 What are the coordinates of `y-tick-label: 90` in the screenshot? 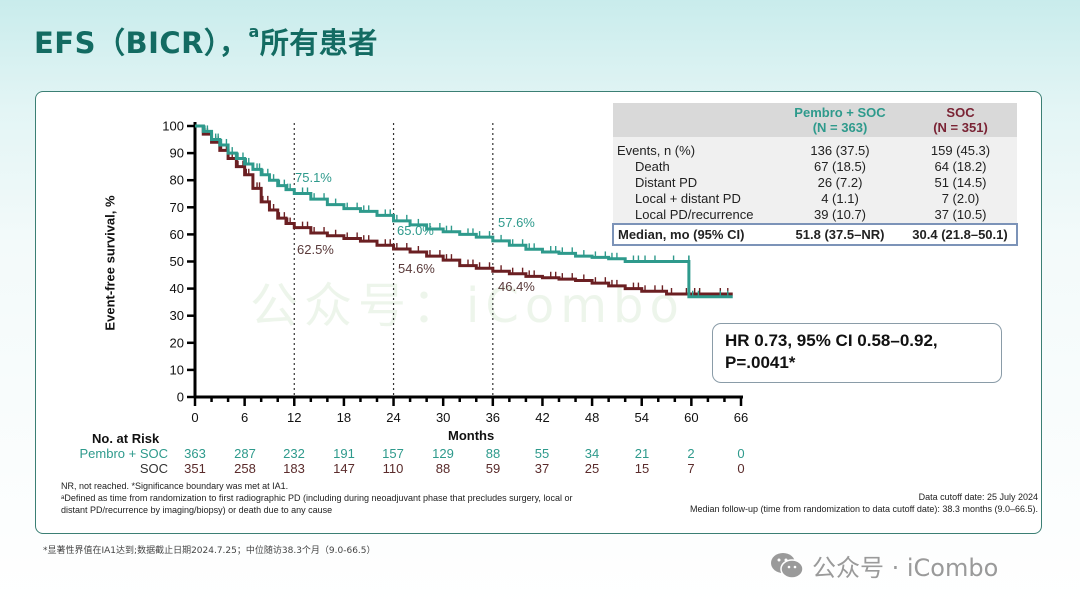 It's located at (177, 153).